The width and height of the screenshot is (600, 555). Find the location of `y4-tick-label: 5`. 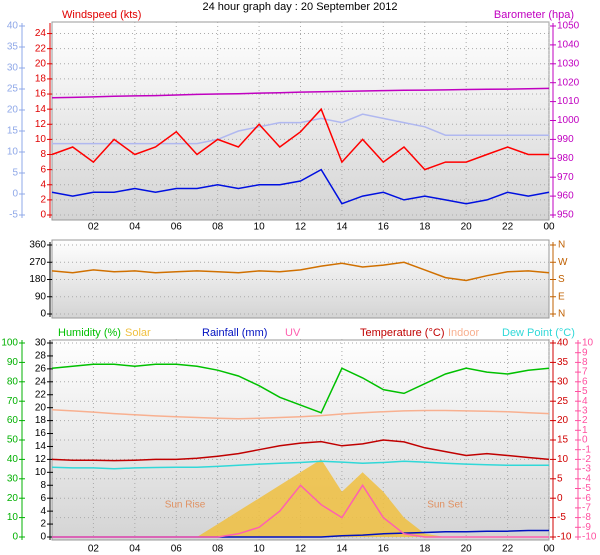

y4-tick-label: 5 is located at coordinates (585, 391).